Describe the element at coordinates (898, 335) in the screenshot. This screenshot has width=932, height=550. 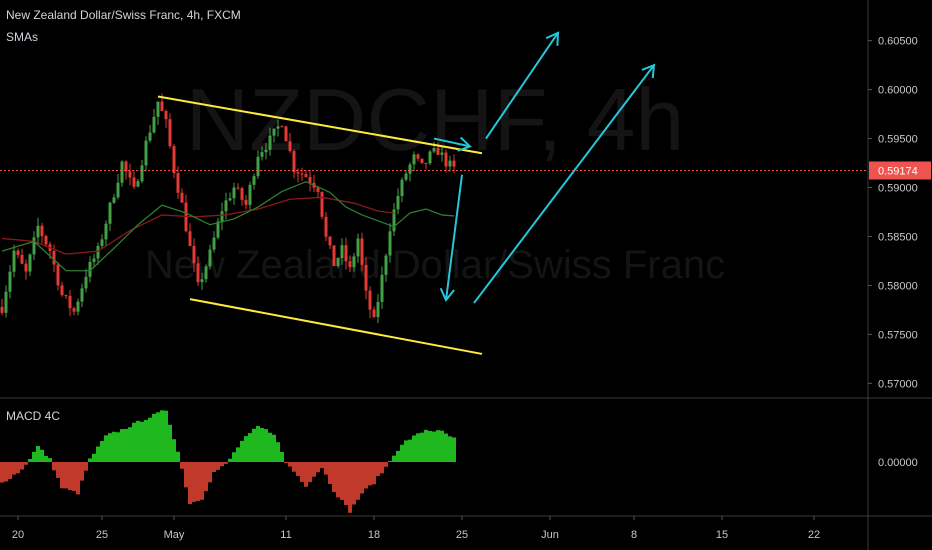
I see `price-tick-label: 0.57500` at that location.